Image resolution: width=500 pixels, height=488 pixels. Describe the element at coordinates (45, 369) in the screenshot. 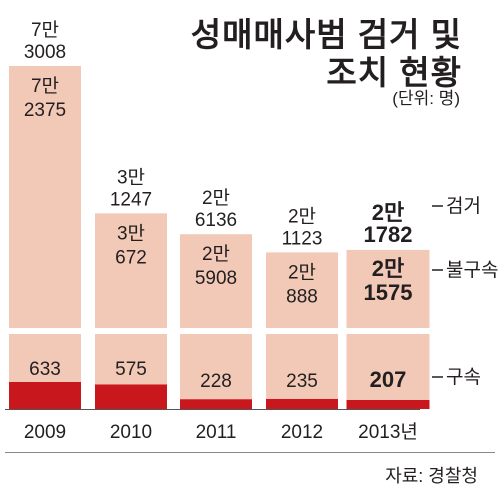

I see `arrested-label-2009: 633` at that location.